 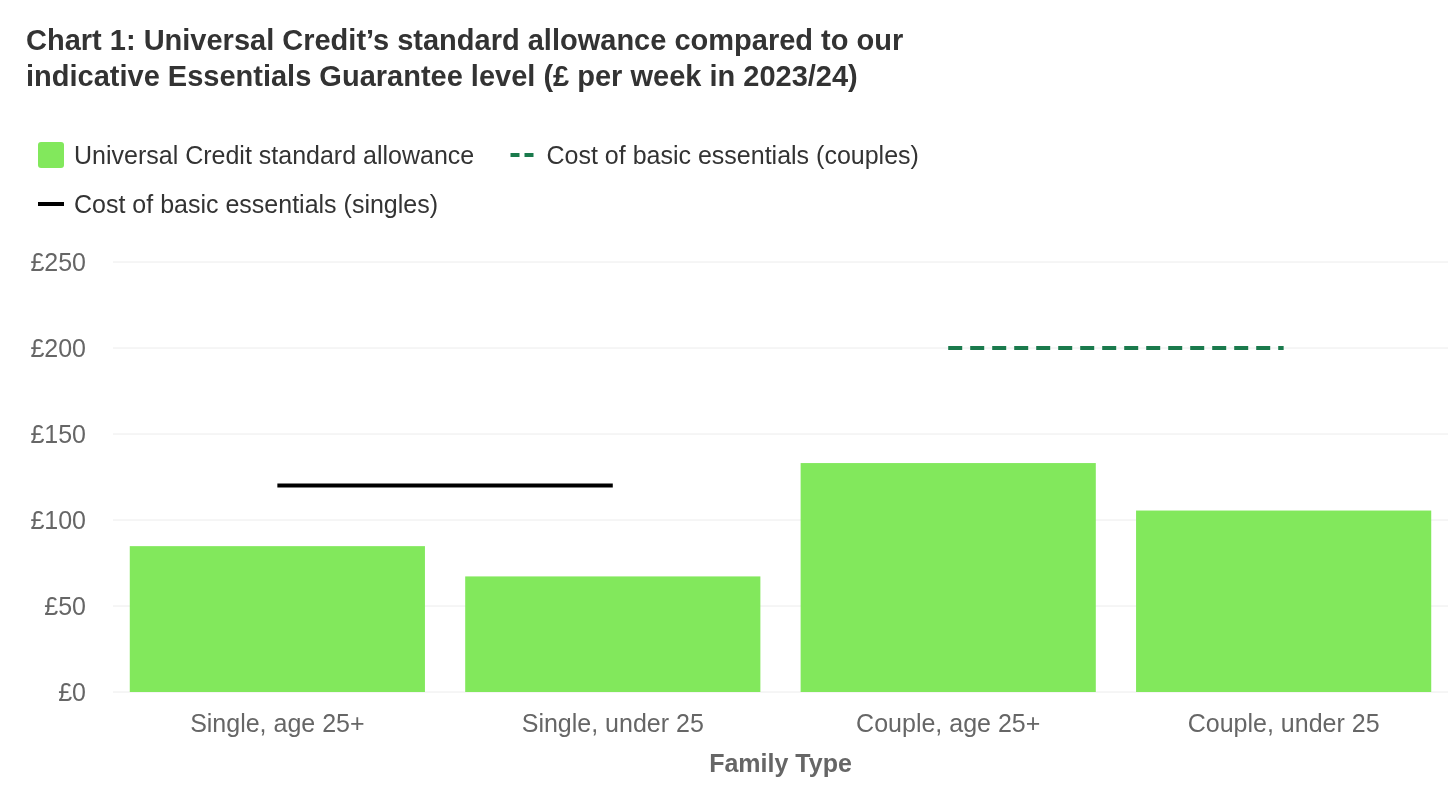 I want to click on y-tick-label: £150, so click(x=58, y=433).